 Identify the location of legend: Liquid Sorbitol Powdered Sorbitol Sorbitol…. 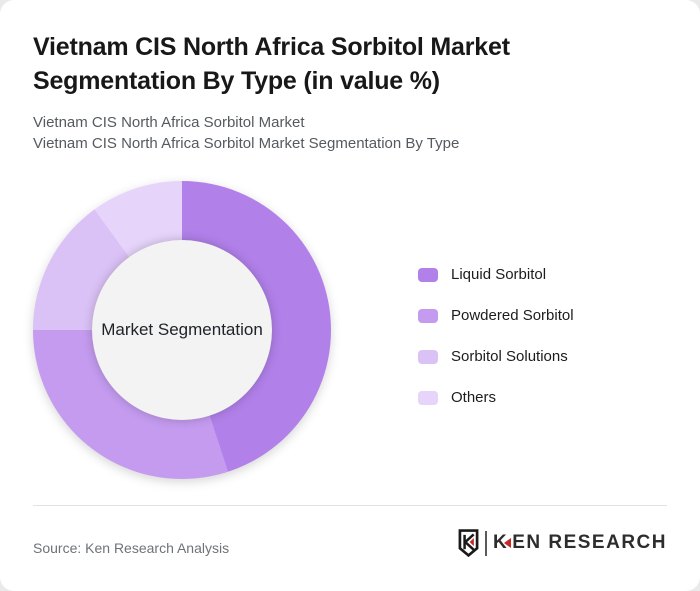
(496, 336).